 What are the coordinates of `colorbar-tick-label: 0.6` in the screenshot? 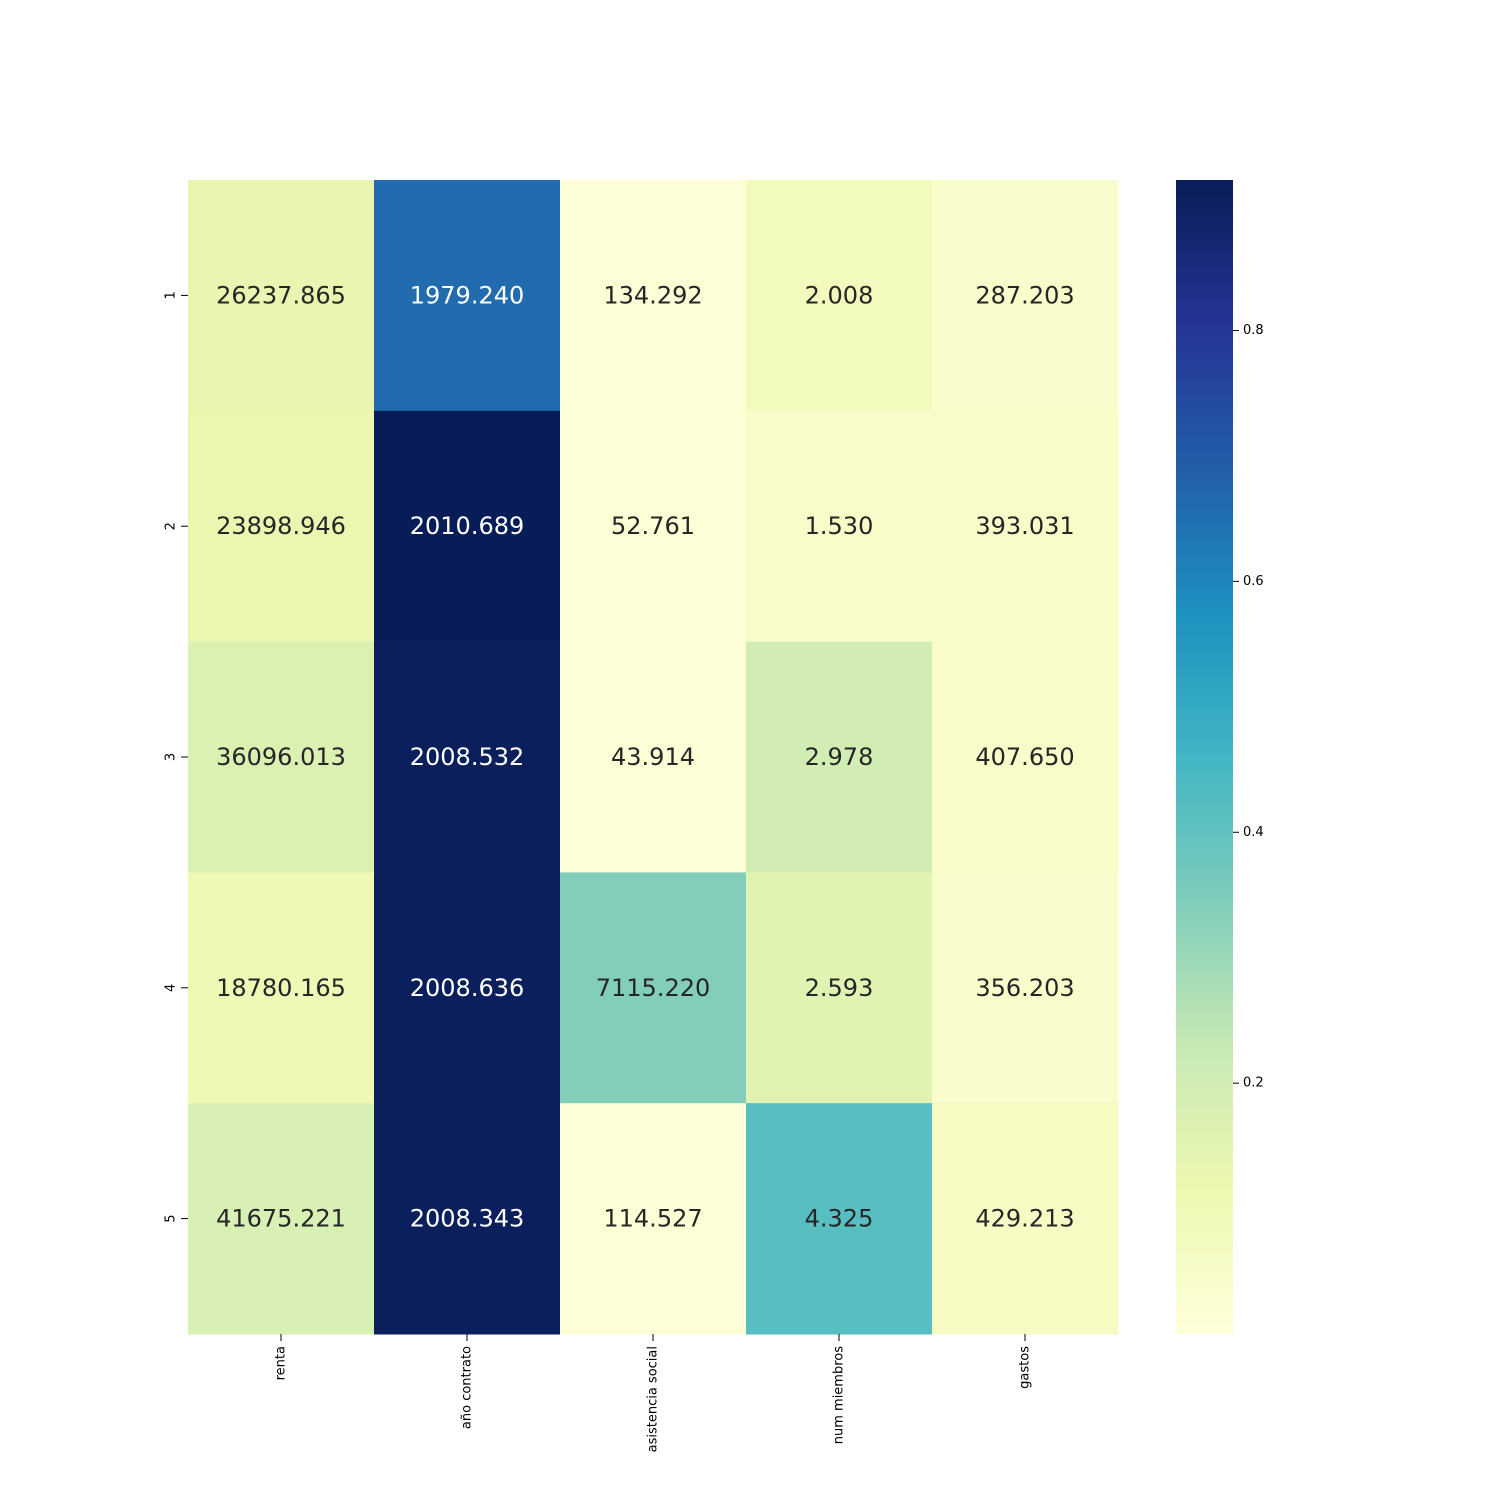 It's located at (1253, 581).